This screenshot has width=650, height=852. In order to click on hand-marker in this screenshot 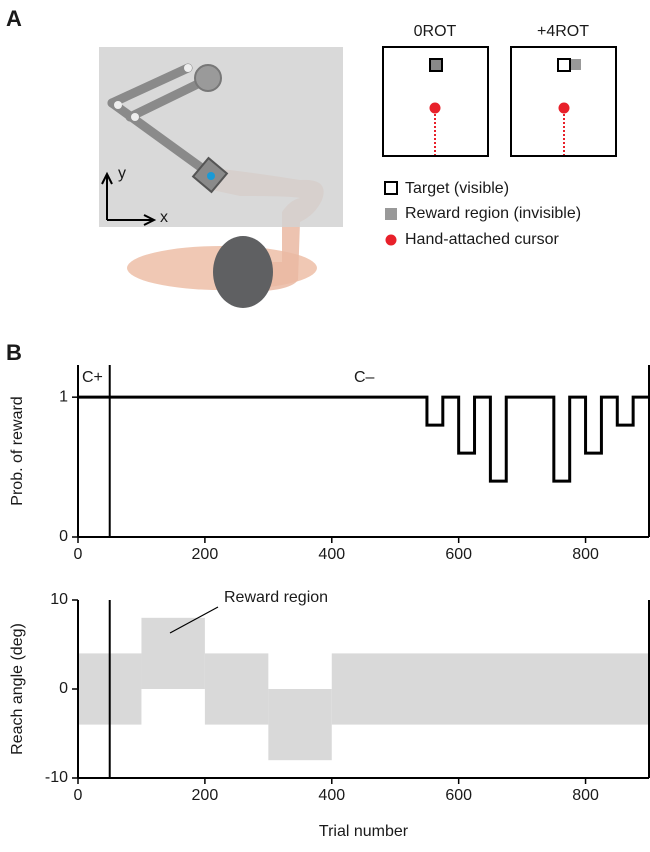, I will do `click(211, 176)`.